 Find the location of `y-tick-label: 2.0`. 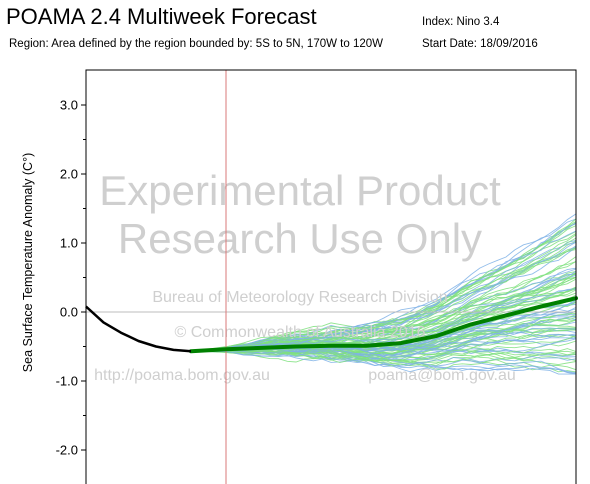

y-tick-label: 2.0 is located at coordinates (69, 174).